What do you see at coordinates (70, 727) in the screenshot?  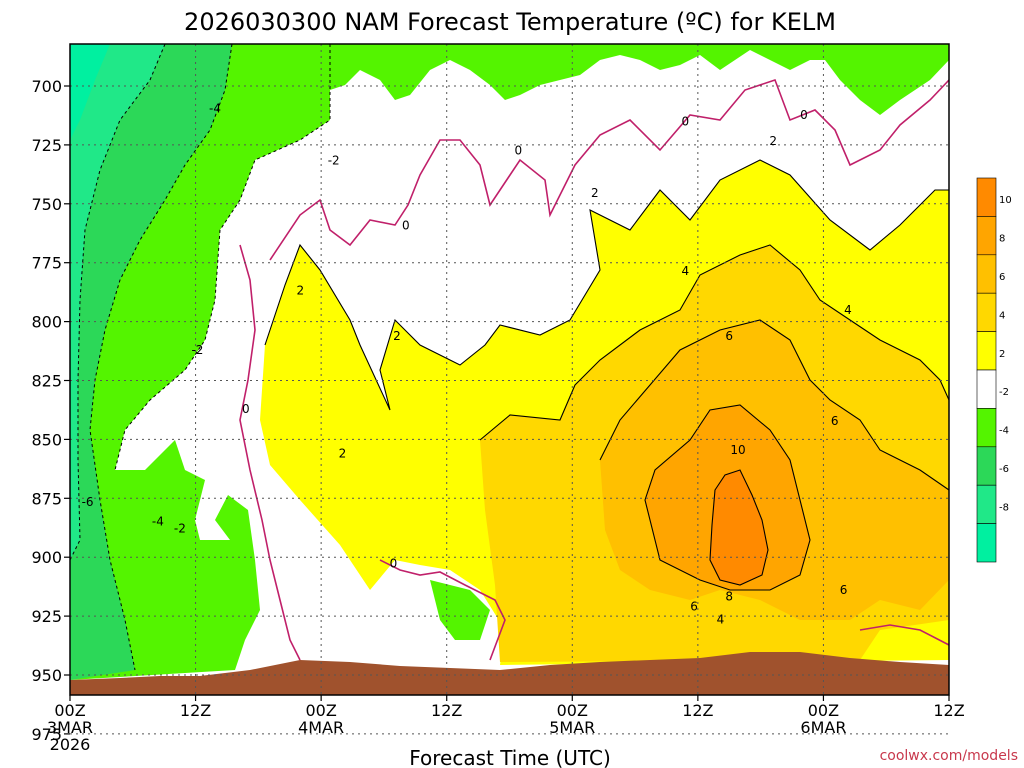 I see `x-tick-label: 3MAR` at bounding box center [70, 727].